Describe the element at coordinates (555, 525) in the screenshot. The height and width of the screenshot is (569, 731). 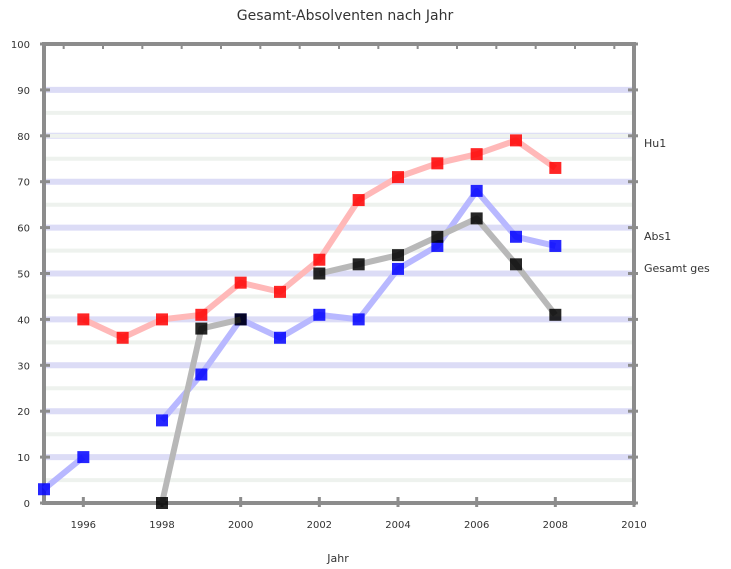
I see `x-tick-label: 2008` at that location.